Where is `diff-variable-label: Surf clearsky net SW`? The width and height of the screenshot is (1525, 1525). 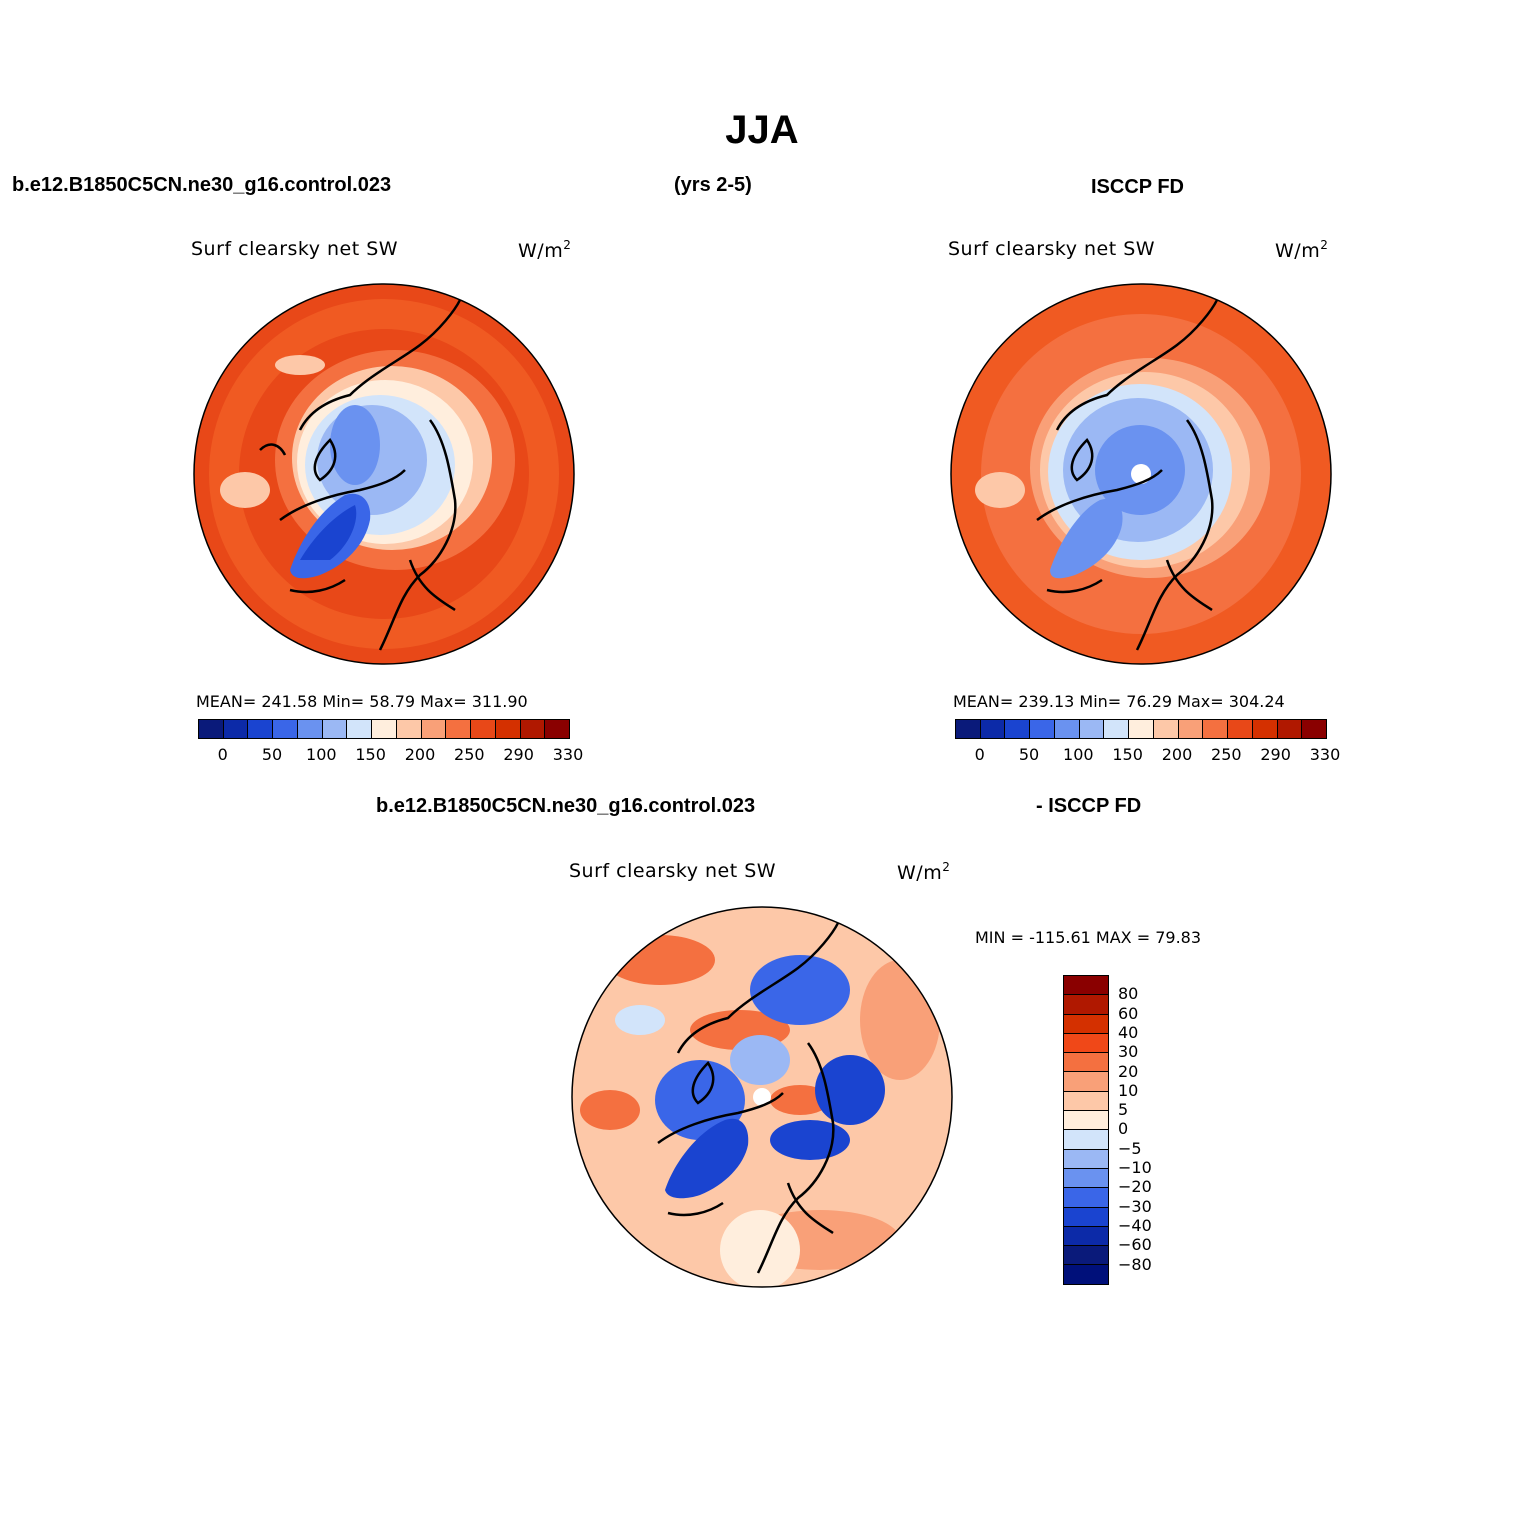 diff-variable-label: Surf clearsky net SW is located at coordinates (673, 871).